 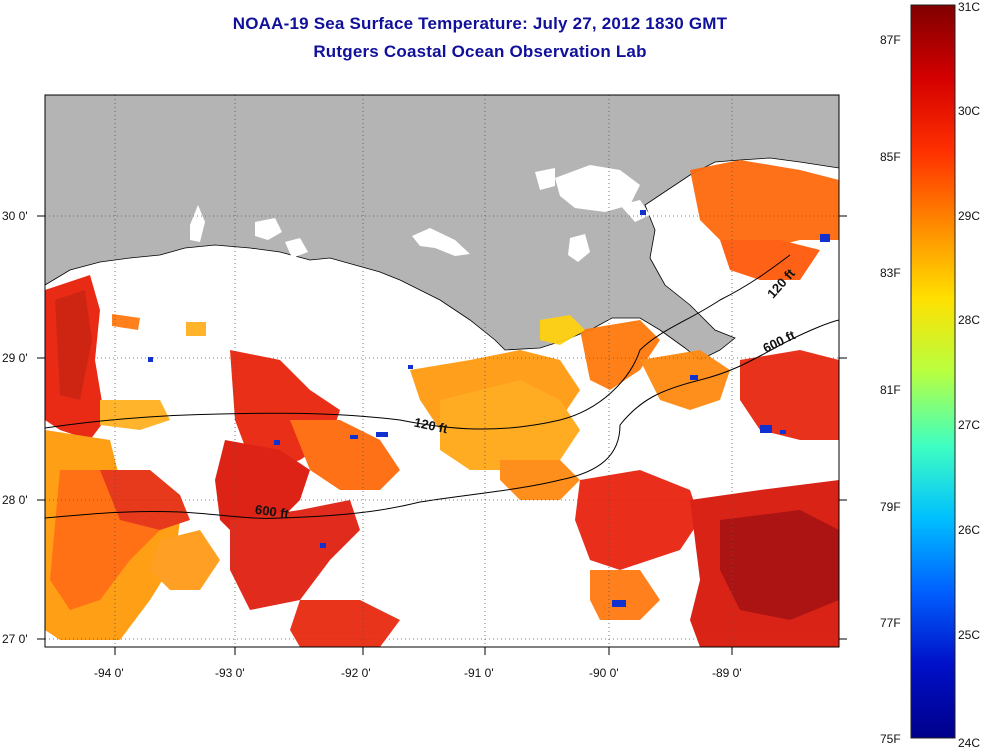 I want to click on lon-label: -92 0', so click(x=356, y=673).